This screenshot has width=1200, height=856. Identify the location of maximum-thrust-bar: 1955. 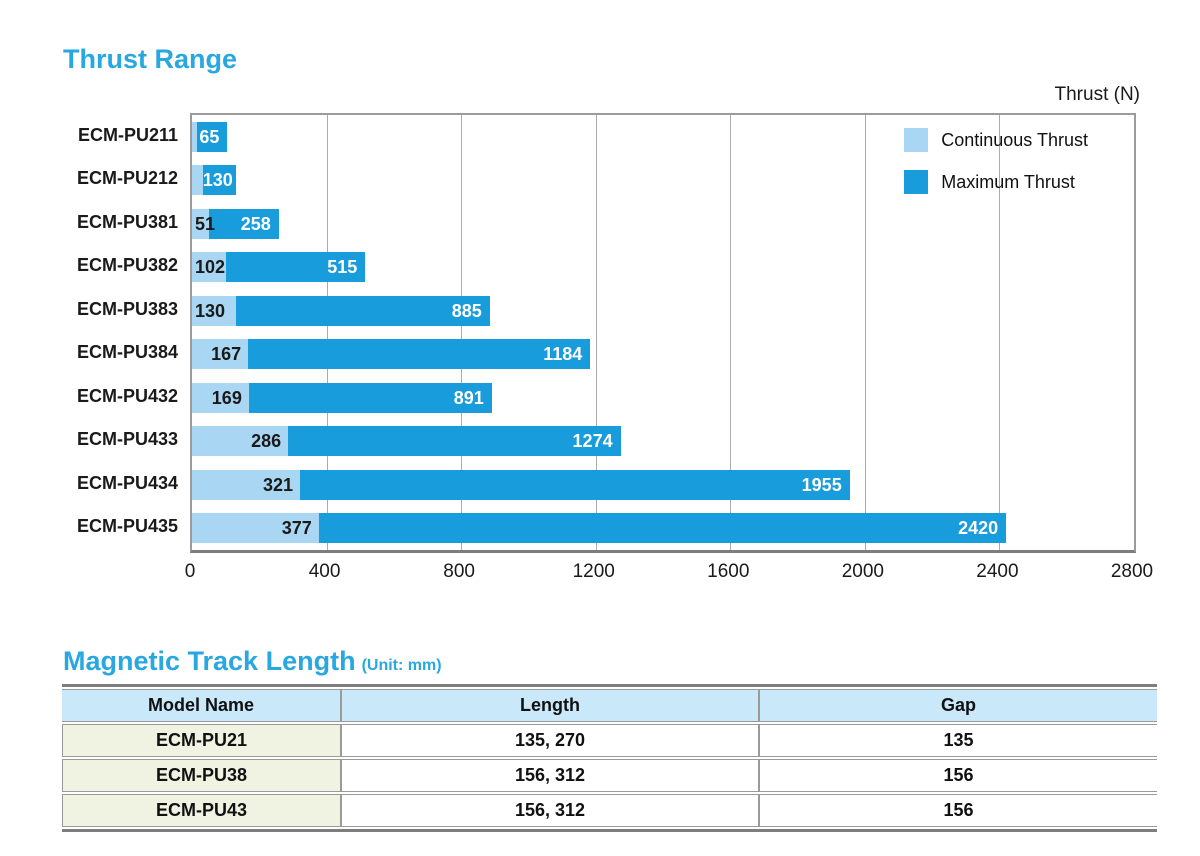
(574, 485).